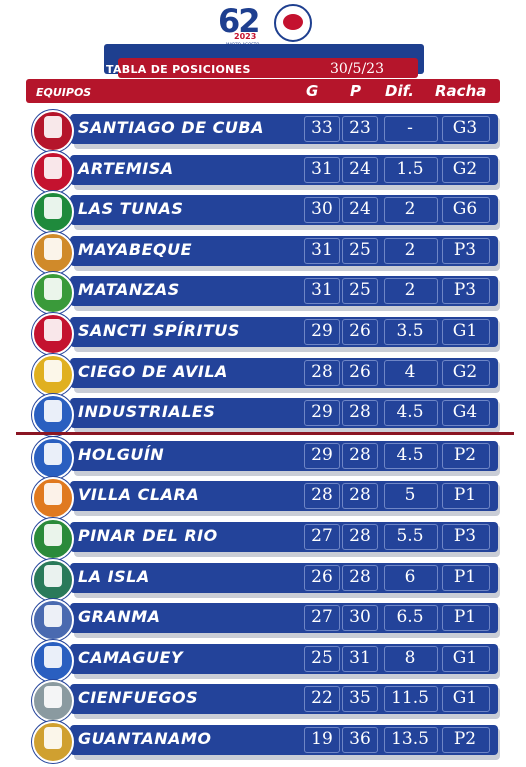 The image size is (526, 767). Describe the element at coordinates (53, 620) in the screenshot. I see `granma-logo-icon` at that location.